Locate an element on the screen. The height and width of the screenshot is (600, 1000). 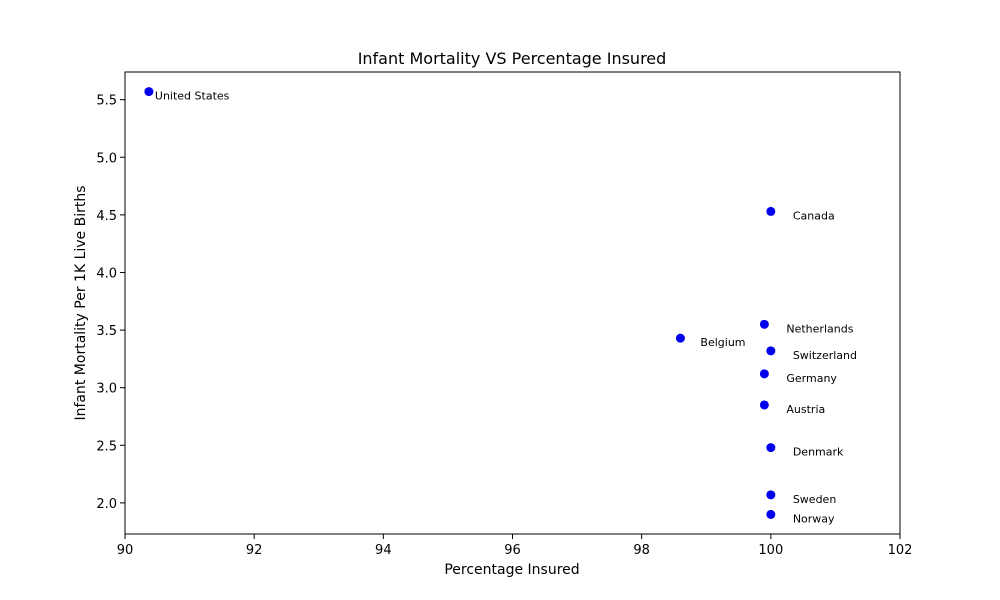
y-tick-label: 3.5 is located at coordinates (106, 331).